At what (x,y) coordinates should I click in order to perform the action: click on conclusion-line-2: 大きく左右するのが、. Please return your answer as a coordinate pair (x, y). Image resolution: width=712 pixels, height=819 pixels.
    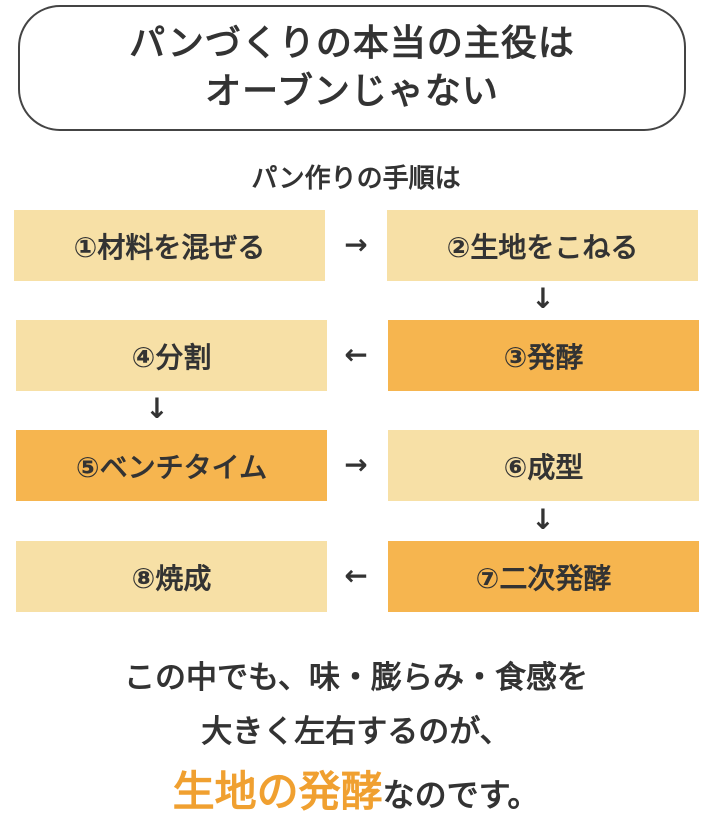
    Looking at the image, I should click on (356, 732).